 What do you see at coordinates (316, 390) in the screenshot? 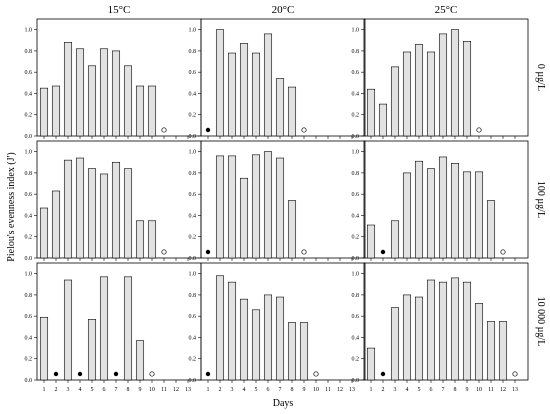
I see `x-tick-label: 10` at bounding box center [316, 390].